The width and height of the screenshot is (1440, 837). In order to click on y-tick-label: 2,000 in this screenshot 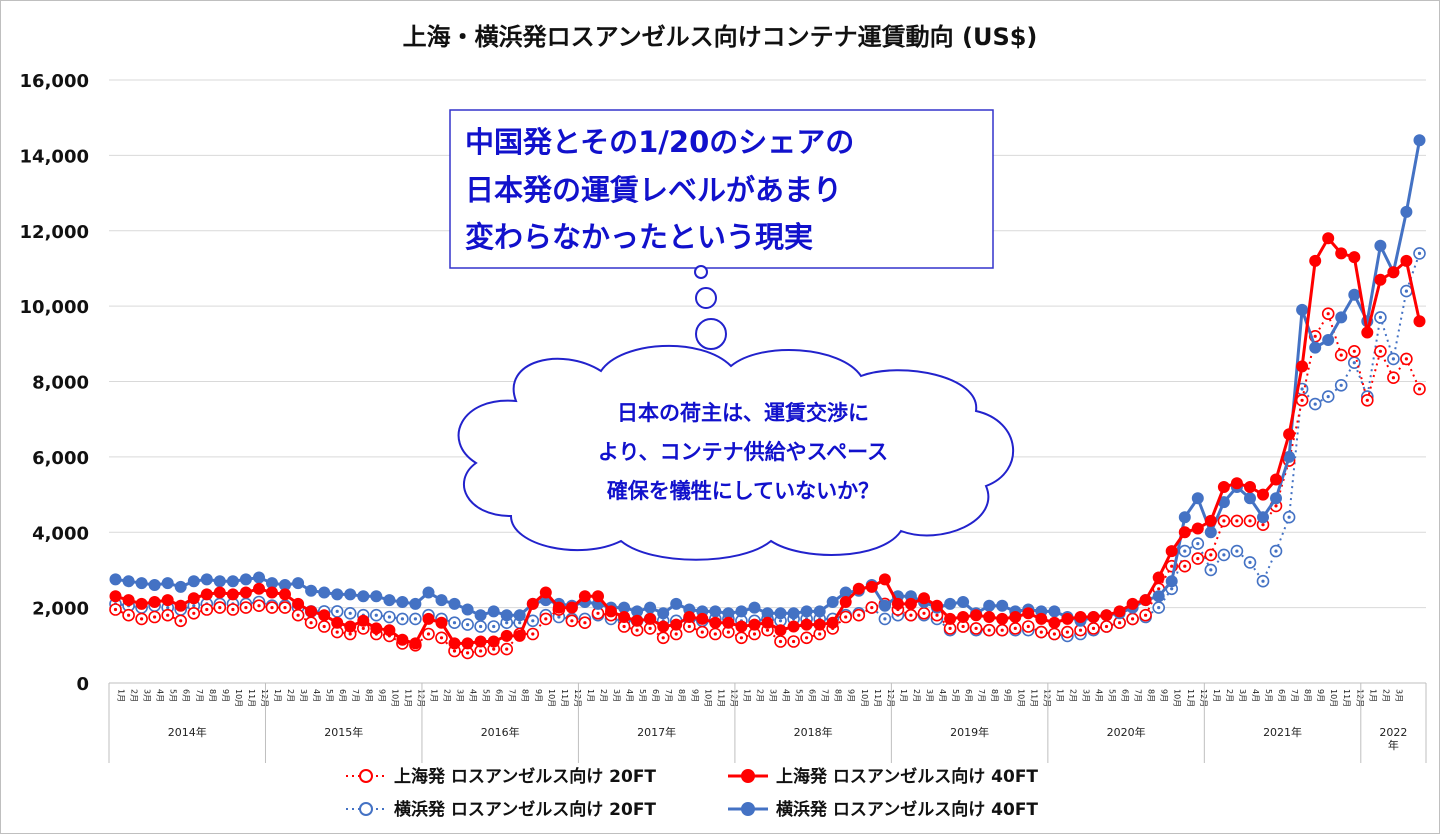, I will do `click(60, 609)`.